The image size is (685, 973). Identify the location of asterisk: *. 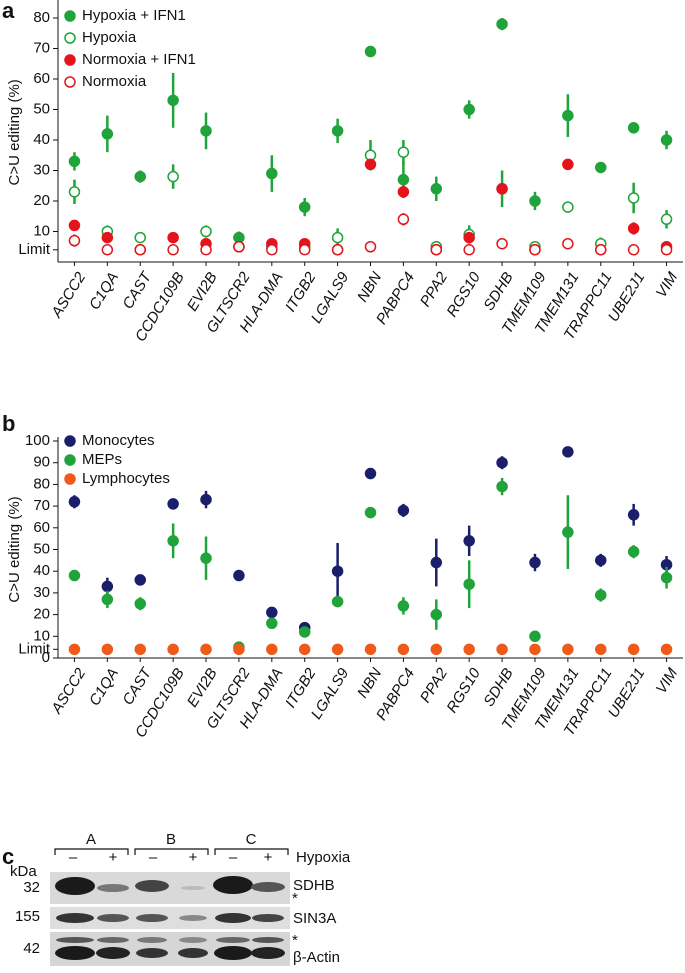
(295, 940).